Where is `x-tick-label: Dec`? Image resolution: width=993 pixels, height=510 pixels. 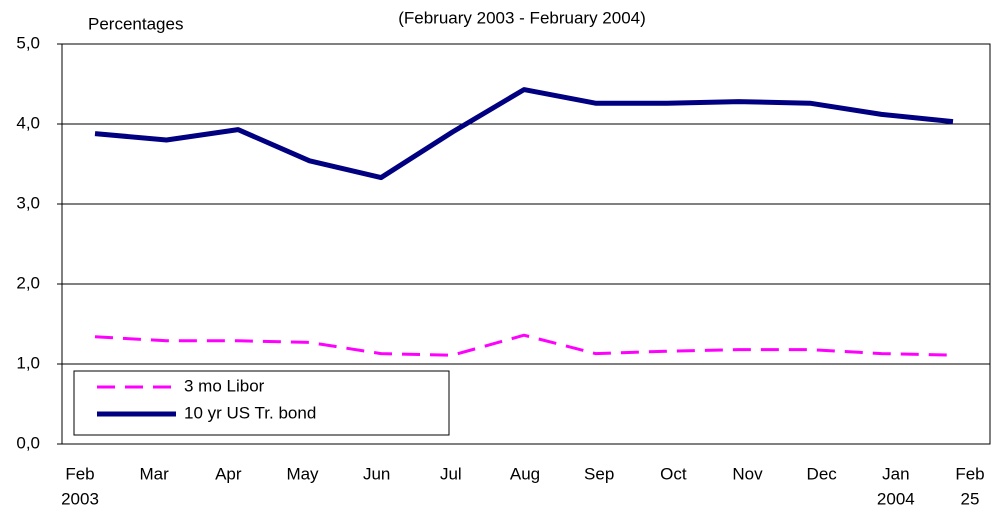 x-tick-label: Dec is located at coordinates (822, 473).